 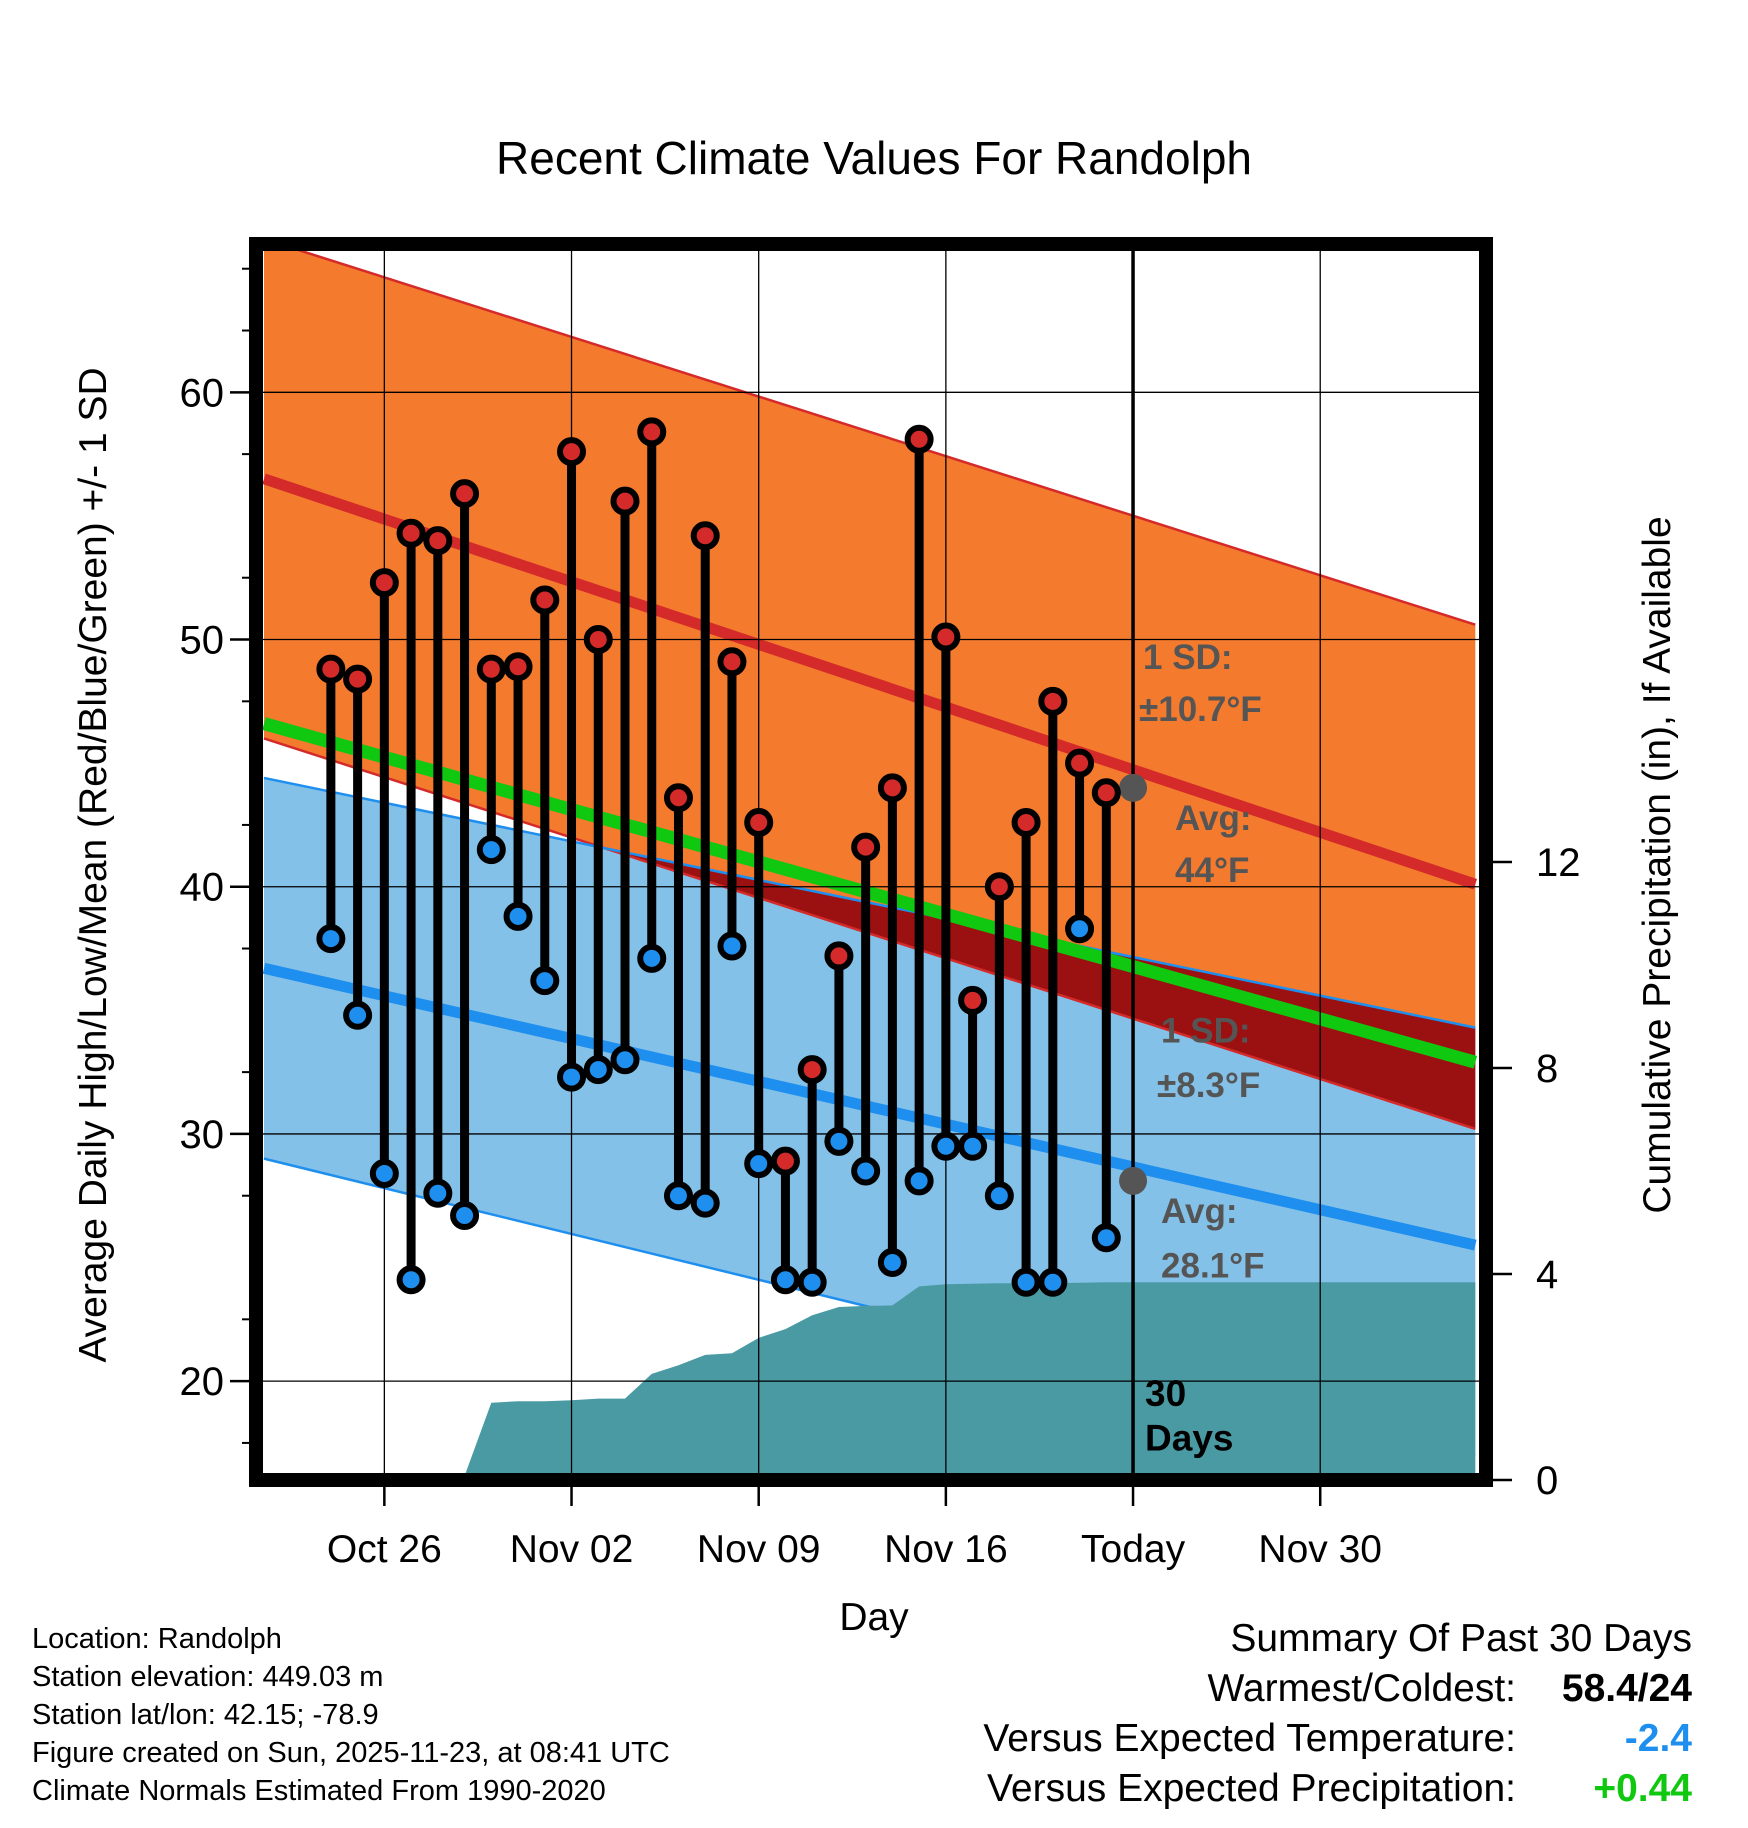 I want to click on x-tick-label: Today, so click(x=1133, y=1549).